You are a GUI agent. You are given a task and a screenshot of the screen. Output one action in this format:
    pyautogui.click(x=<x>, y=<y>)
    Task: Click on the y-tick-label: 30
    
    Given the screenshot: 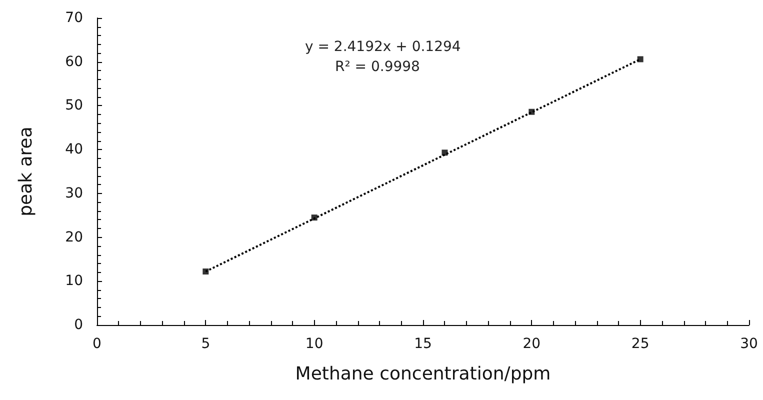 What is the action you would take?
    pyautogui.click(x=74, y=193)
    